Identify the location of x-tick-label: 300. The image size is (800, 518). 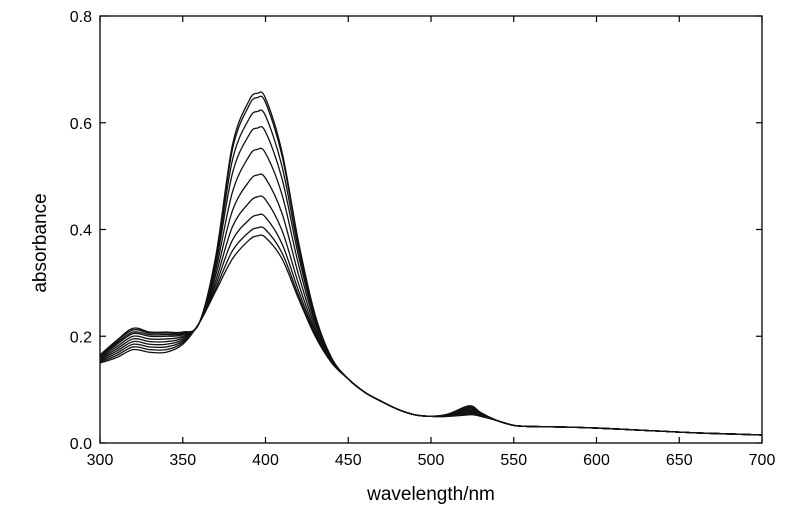
(100, 460).